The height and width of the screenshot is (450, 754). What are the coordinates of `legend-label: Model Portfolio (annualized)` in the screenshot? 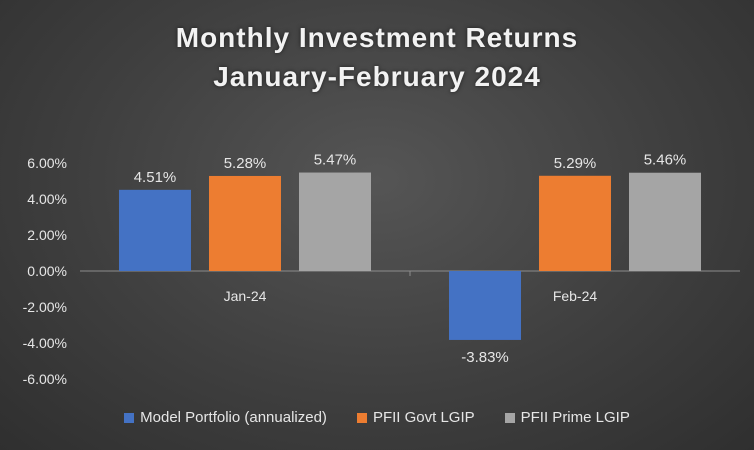 It's located at (233, 417).